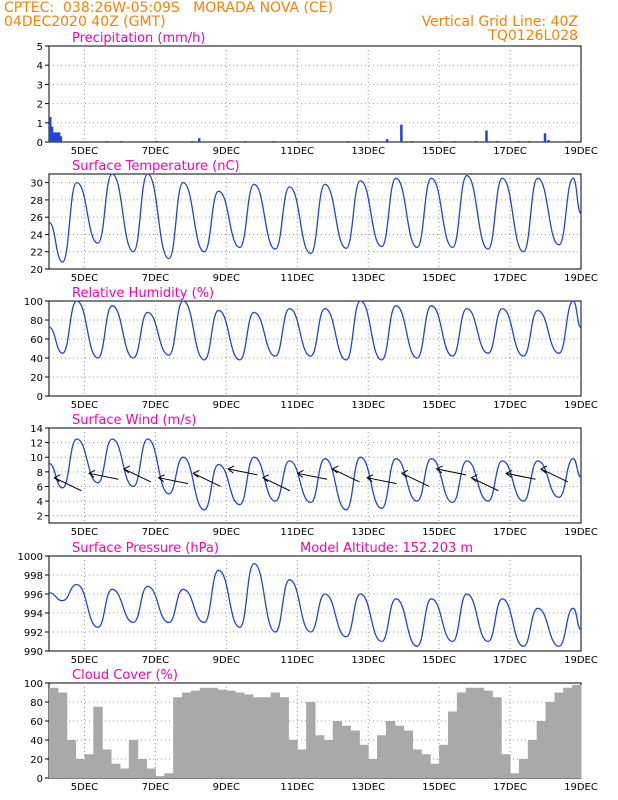  Describe the element at coordinates (155, 151) in the screenshot. I see `x-tick-label: 7DEC` at that location.